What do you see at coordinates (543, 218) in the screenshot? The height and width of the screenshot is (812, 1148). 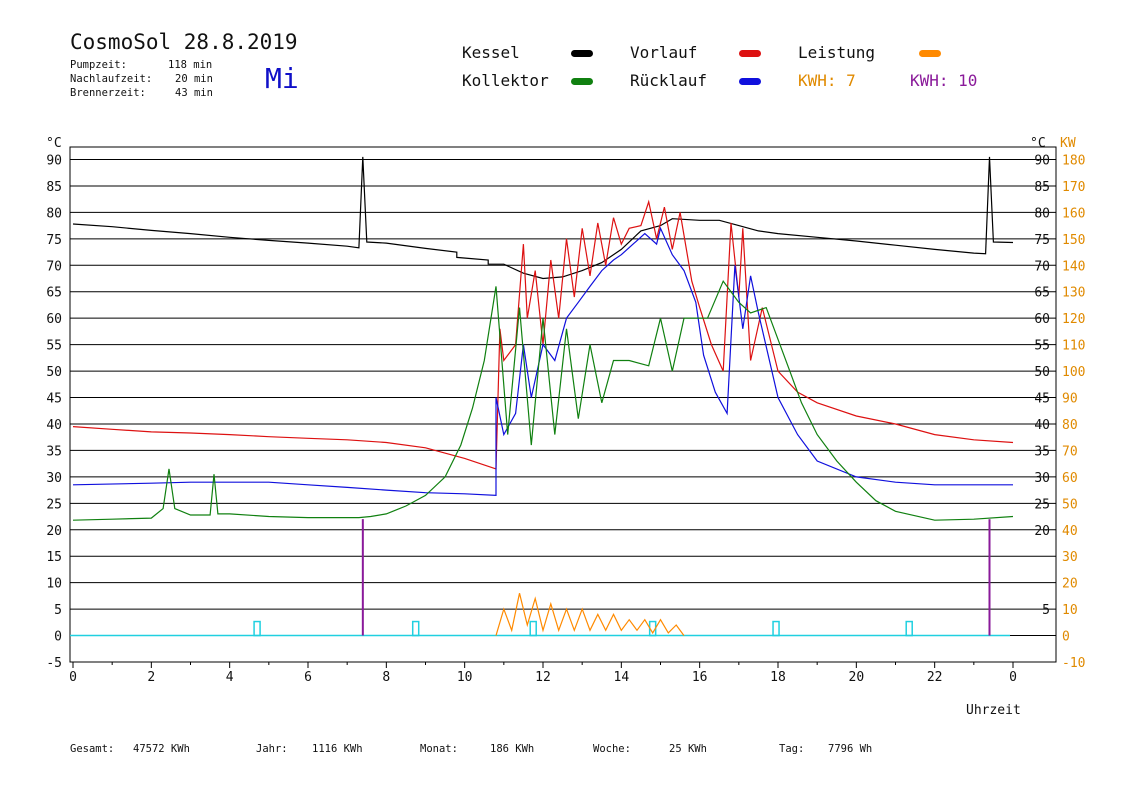 I see `series-line-kessel` at bounding box center [543, 218].